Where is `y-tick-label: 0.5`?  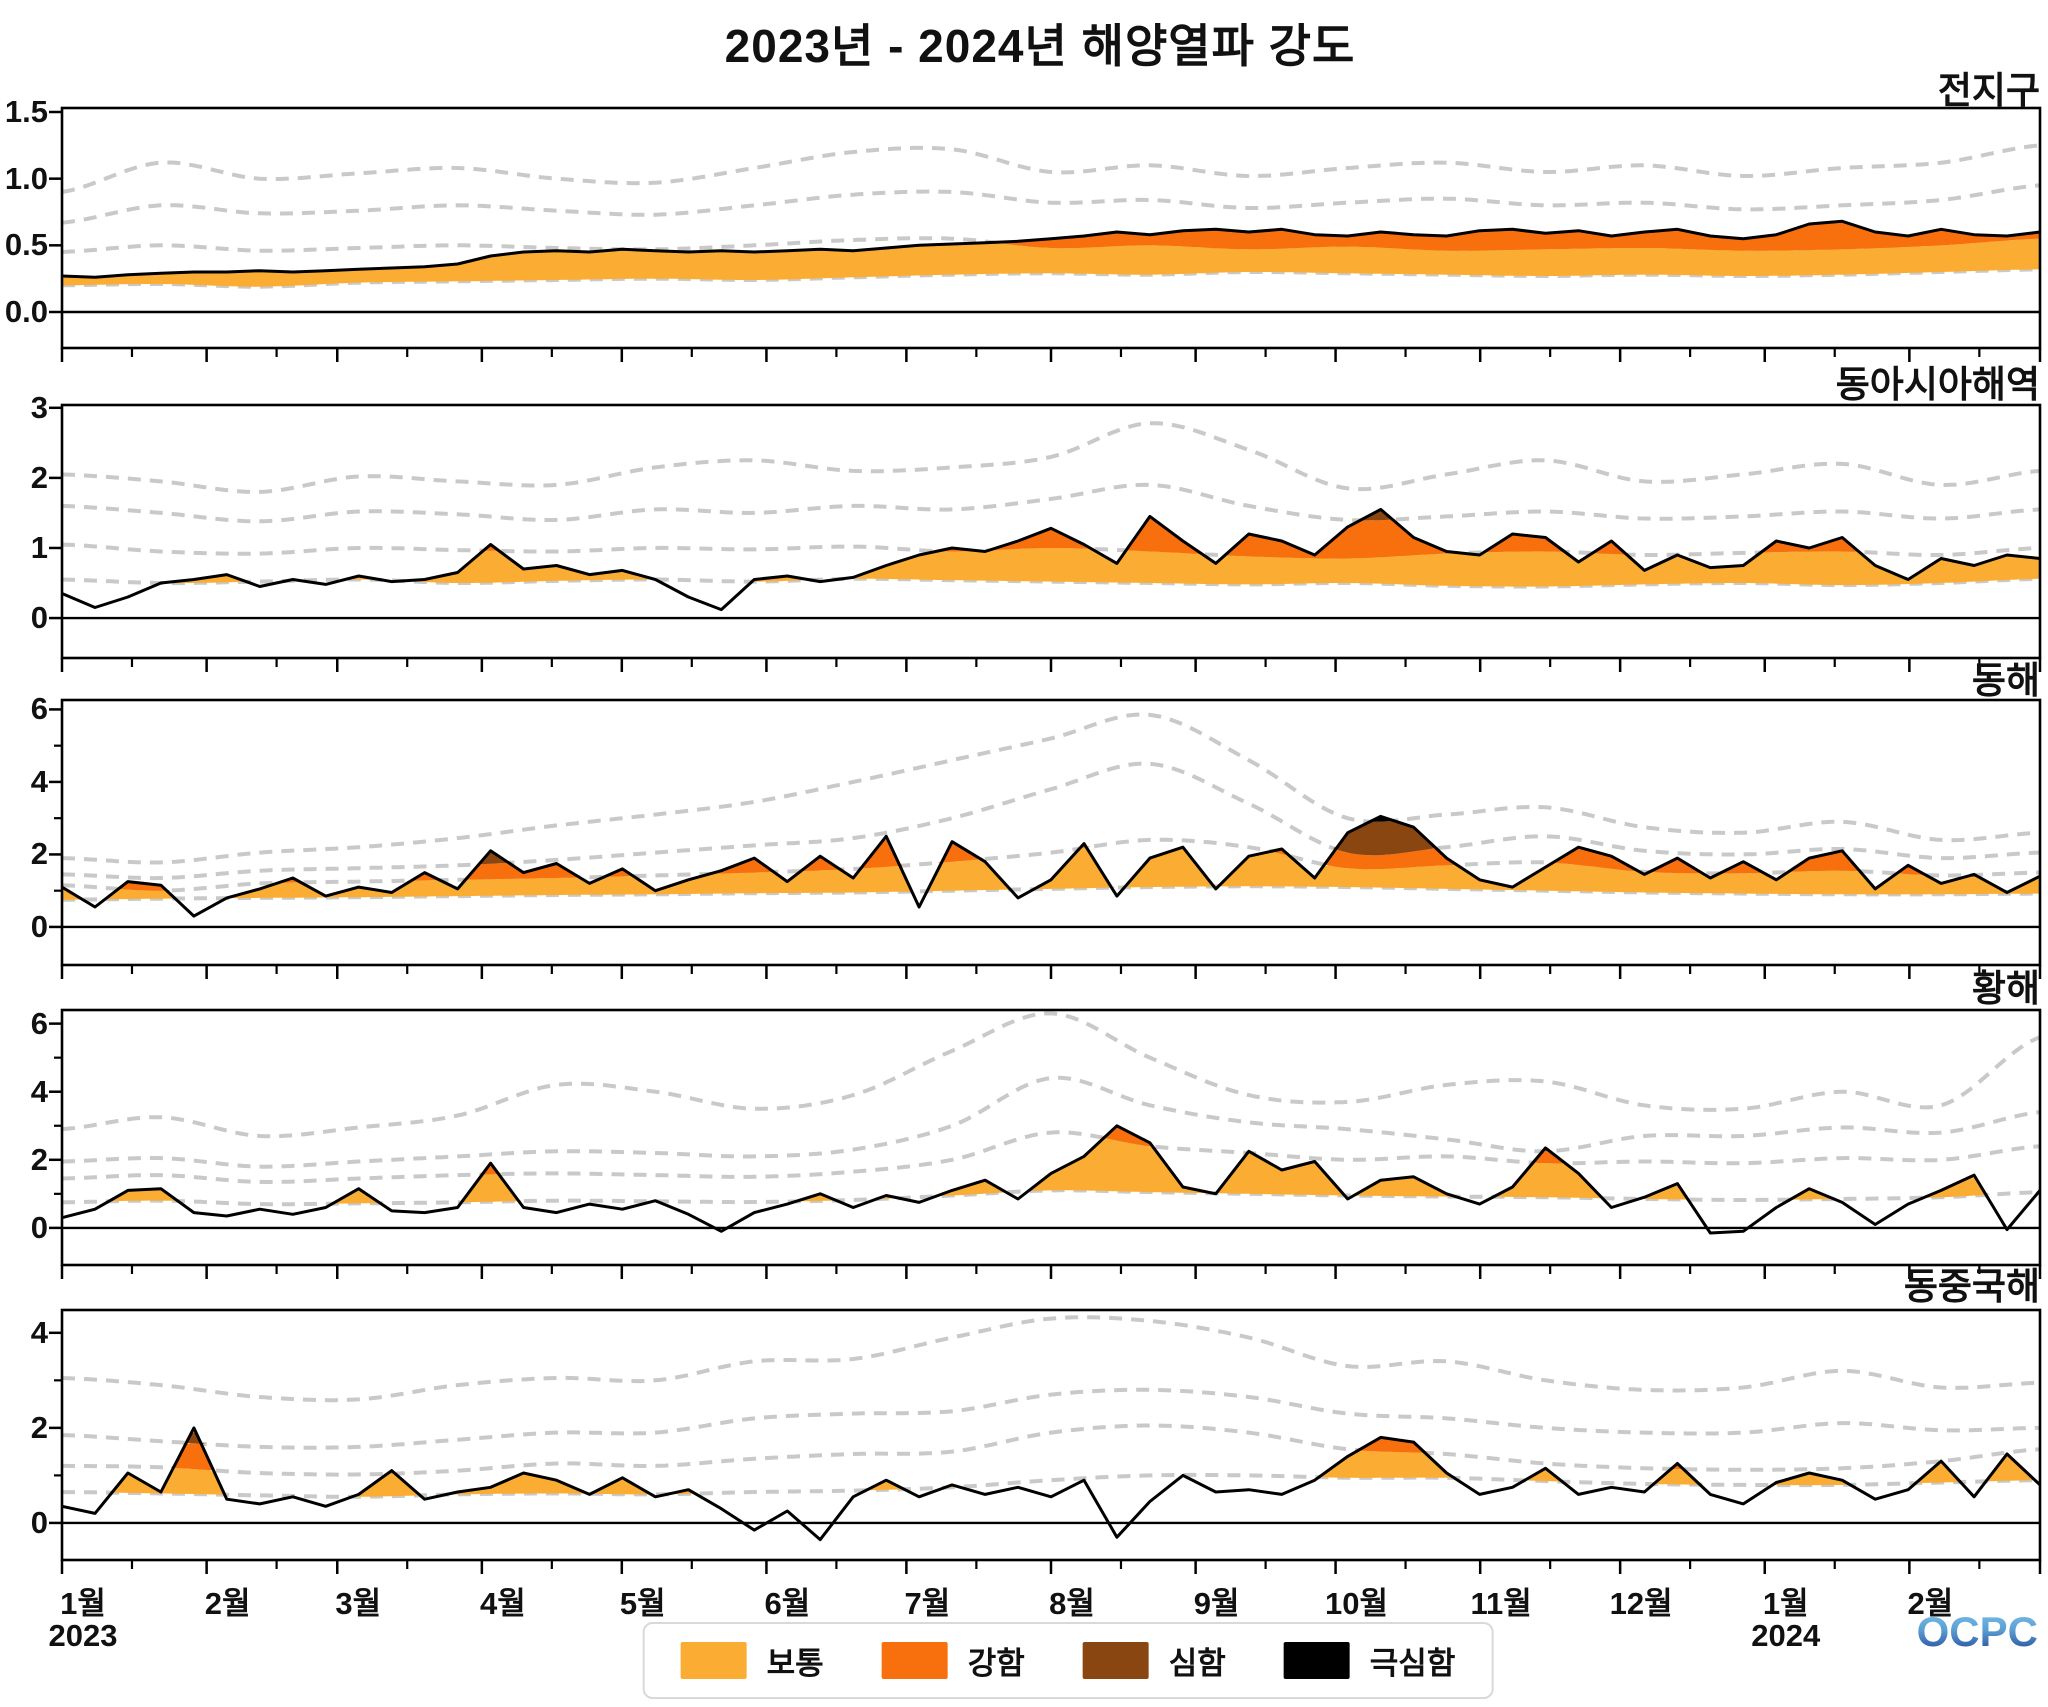
y-tick-label: 0.5 is located at coordinates (26, 245).